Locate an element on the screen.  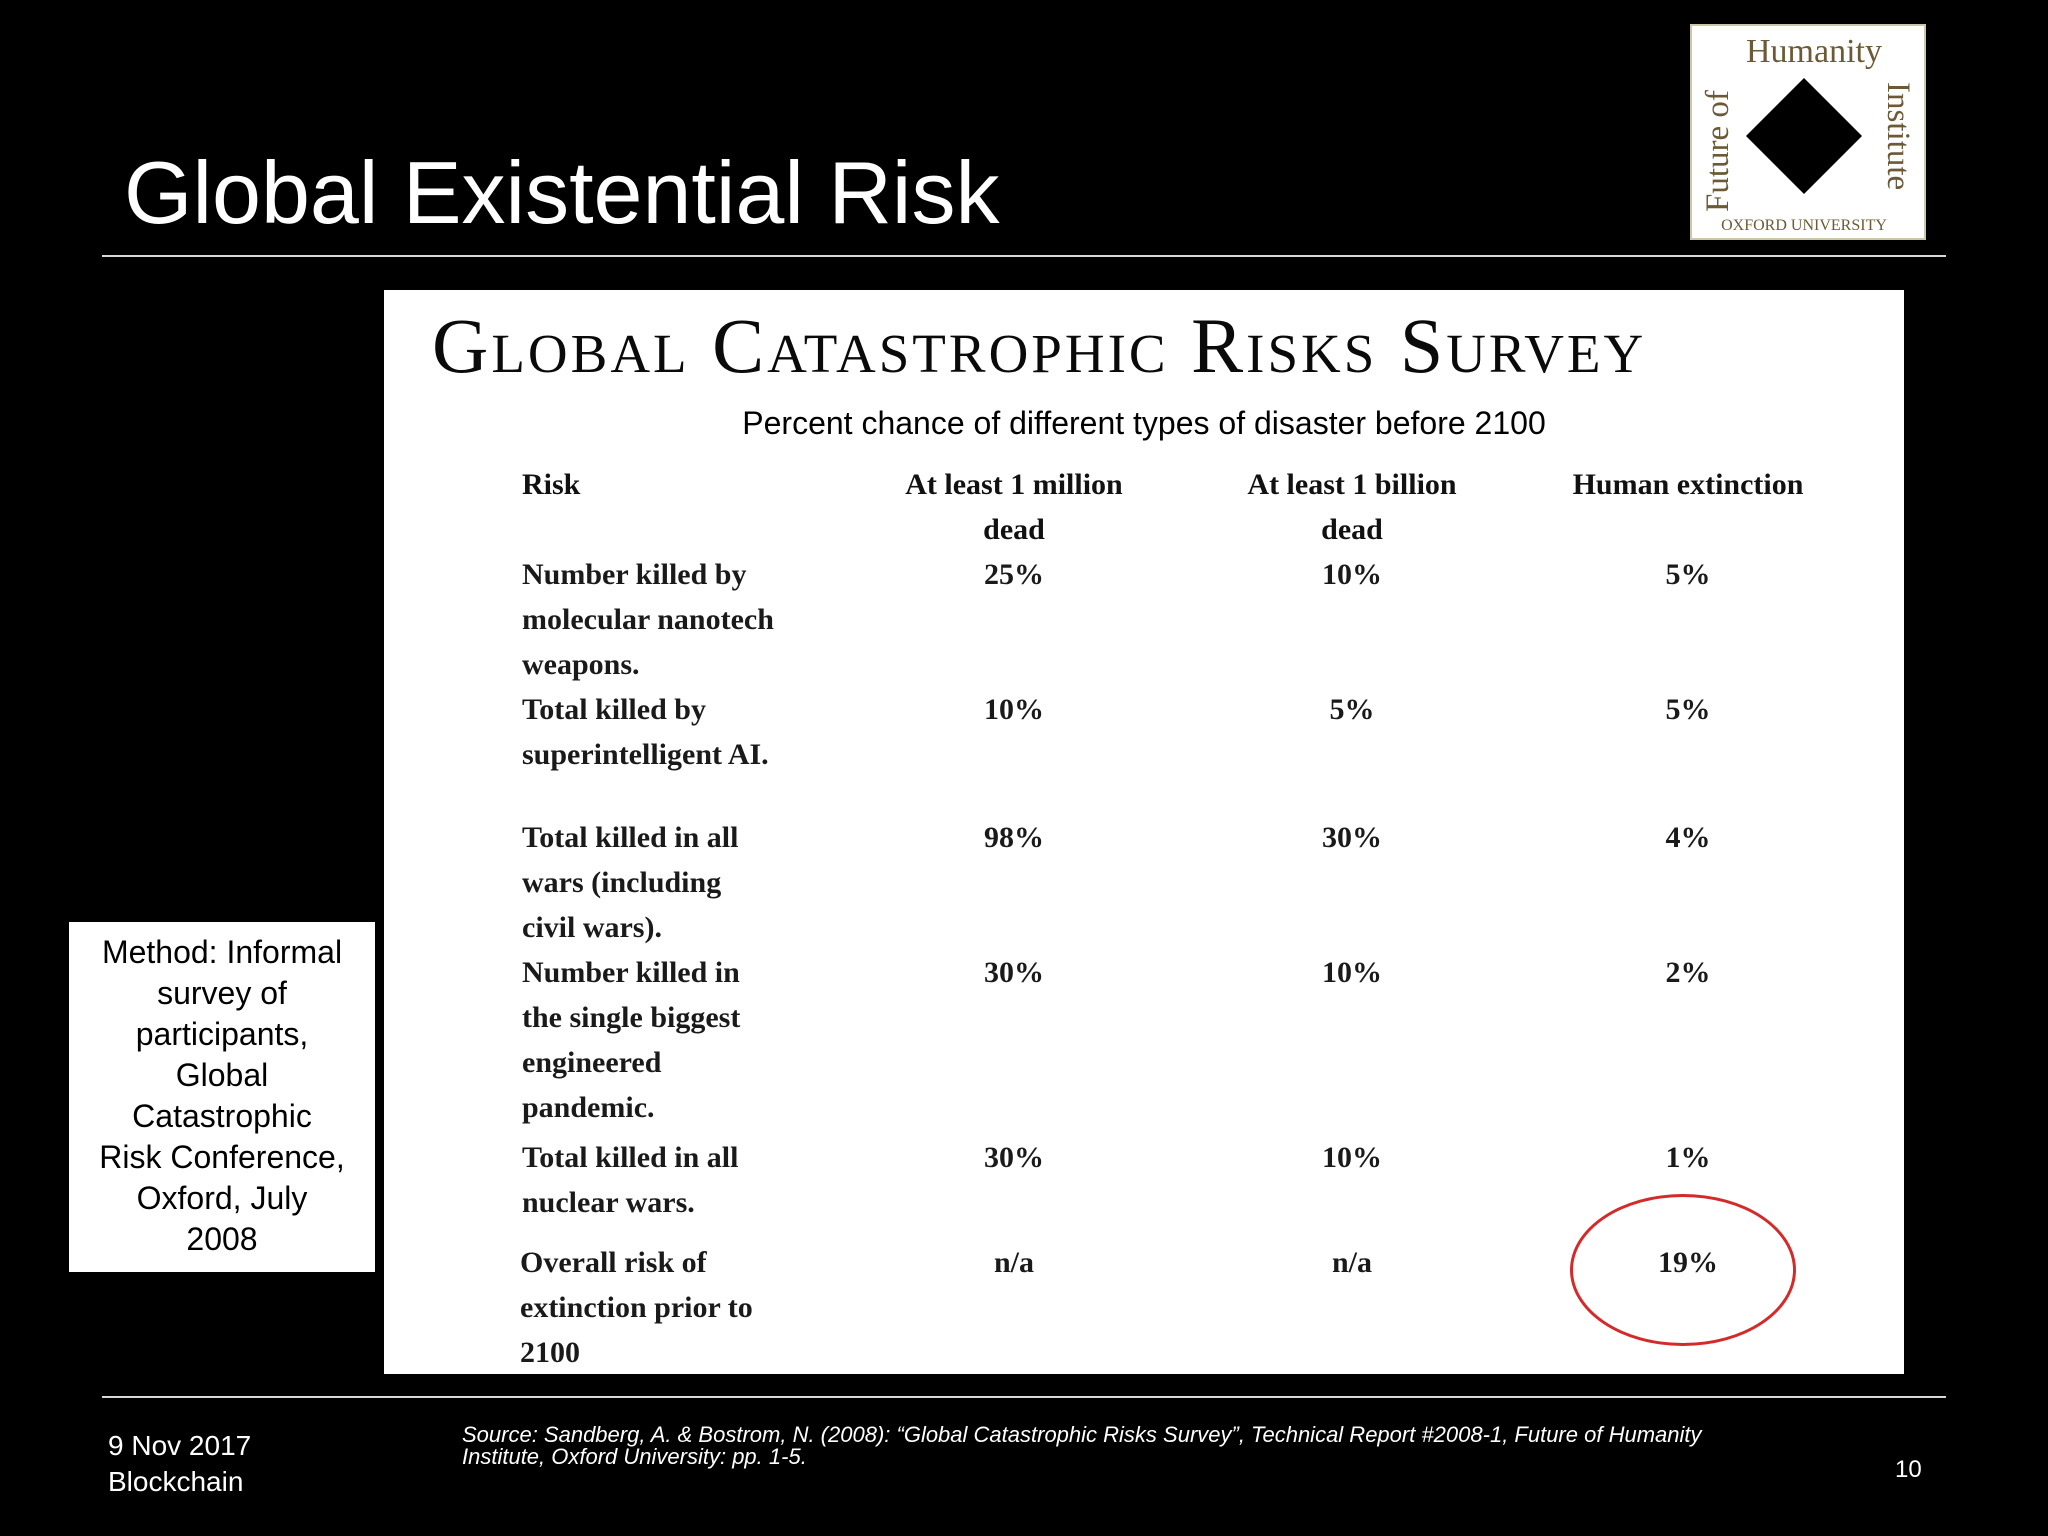
column-header-extinction: Human extinction is located at coordinates (1688, 484).